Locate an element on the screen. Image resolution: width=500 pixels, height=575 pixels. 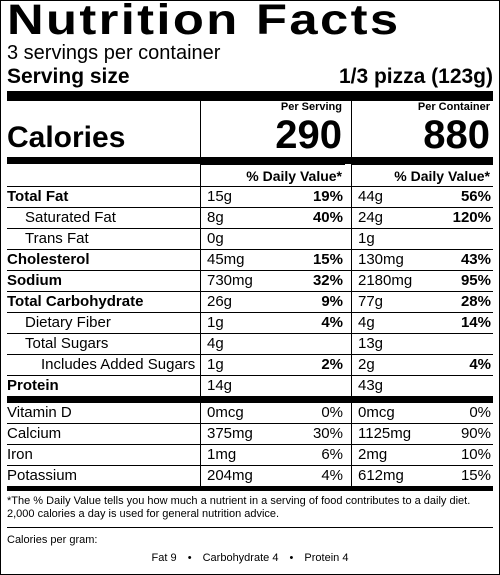
per-container-cell: 4g 14% is located at coordinates (422, 323).